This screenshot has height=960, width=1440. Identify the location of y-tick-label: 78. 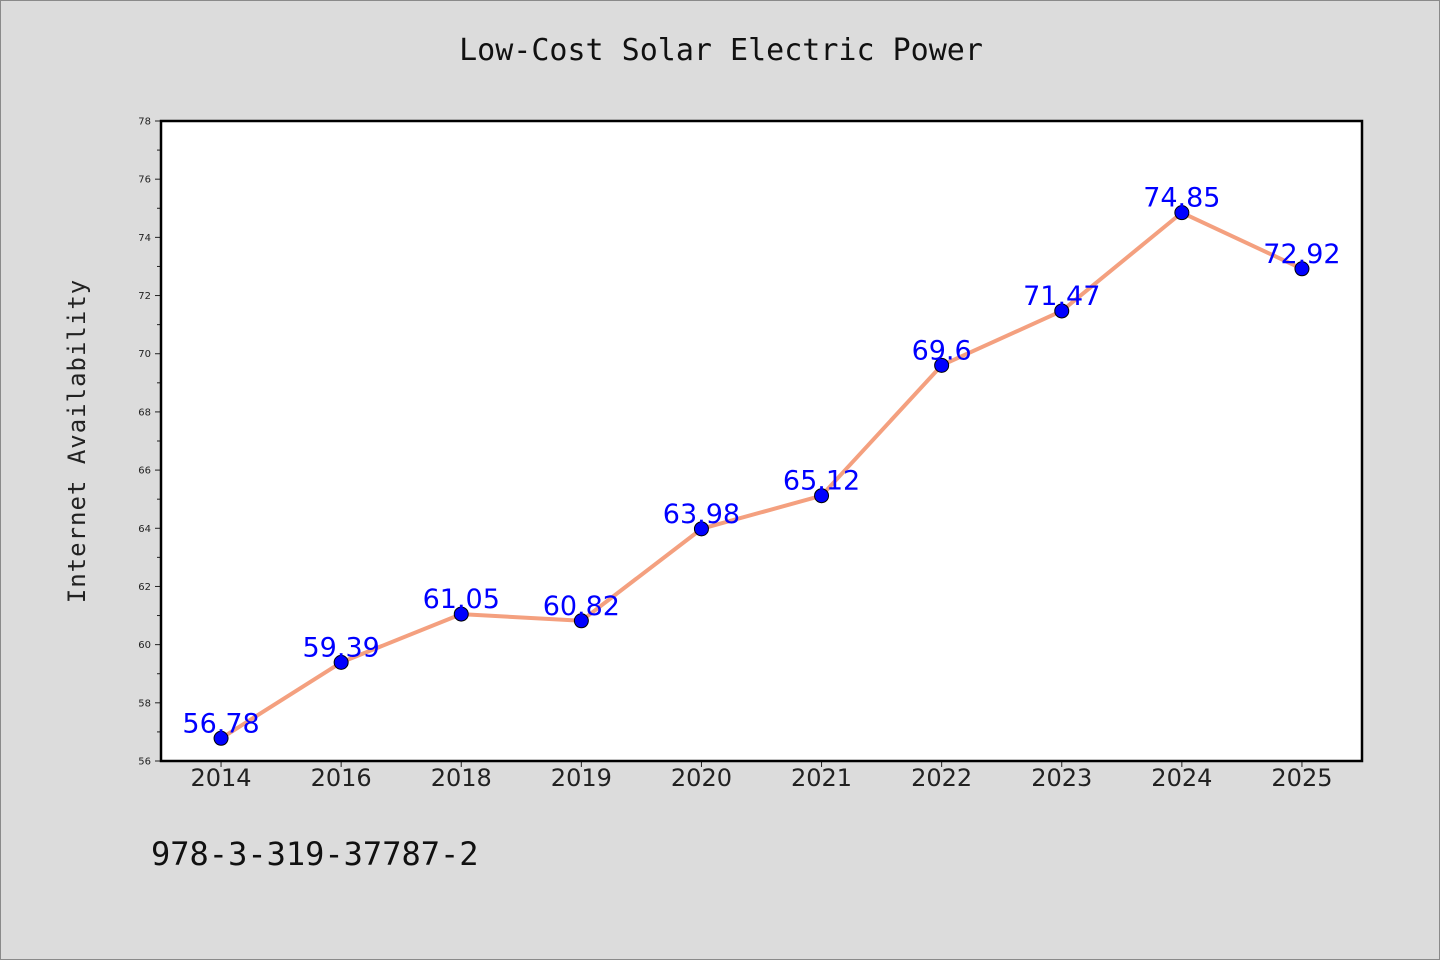
(144, 122).